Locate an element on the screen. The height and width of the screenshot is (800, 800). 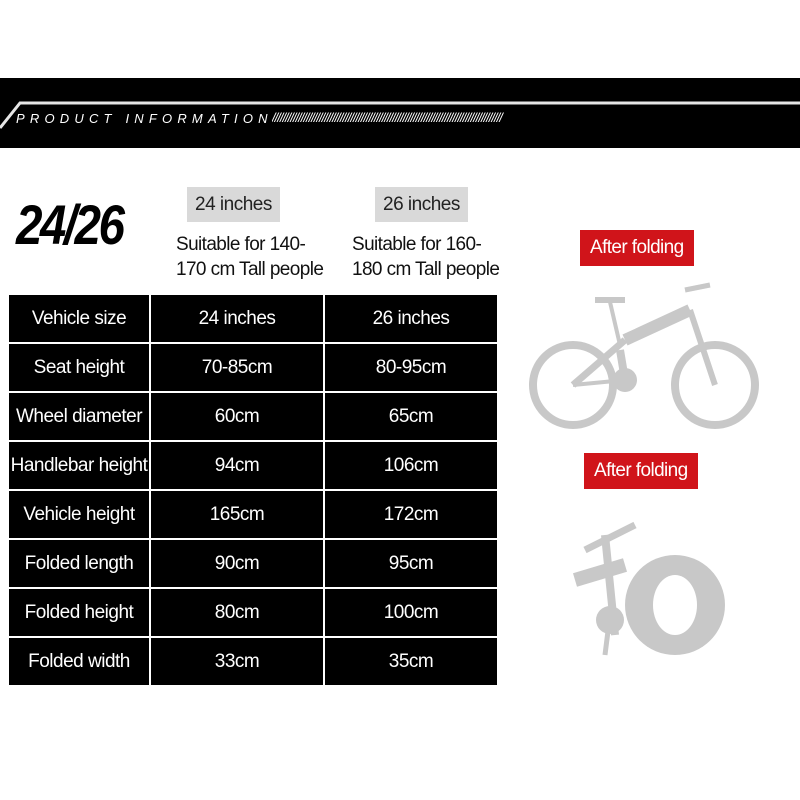
value-24: 165cm is located at coordinates (237, 514).